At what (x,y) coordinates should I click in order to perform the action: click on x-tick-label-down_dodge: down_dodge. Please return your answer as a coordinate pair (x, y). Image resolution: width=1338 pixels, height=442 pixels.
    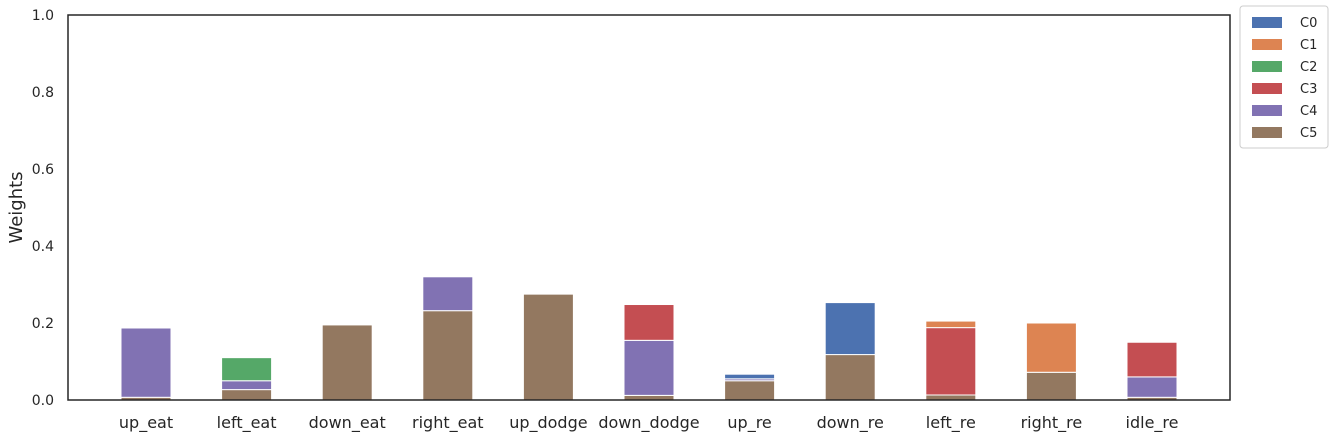
    Looking at the image, I should click on (648, 423).